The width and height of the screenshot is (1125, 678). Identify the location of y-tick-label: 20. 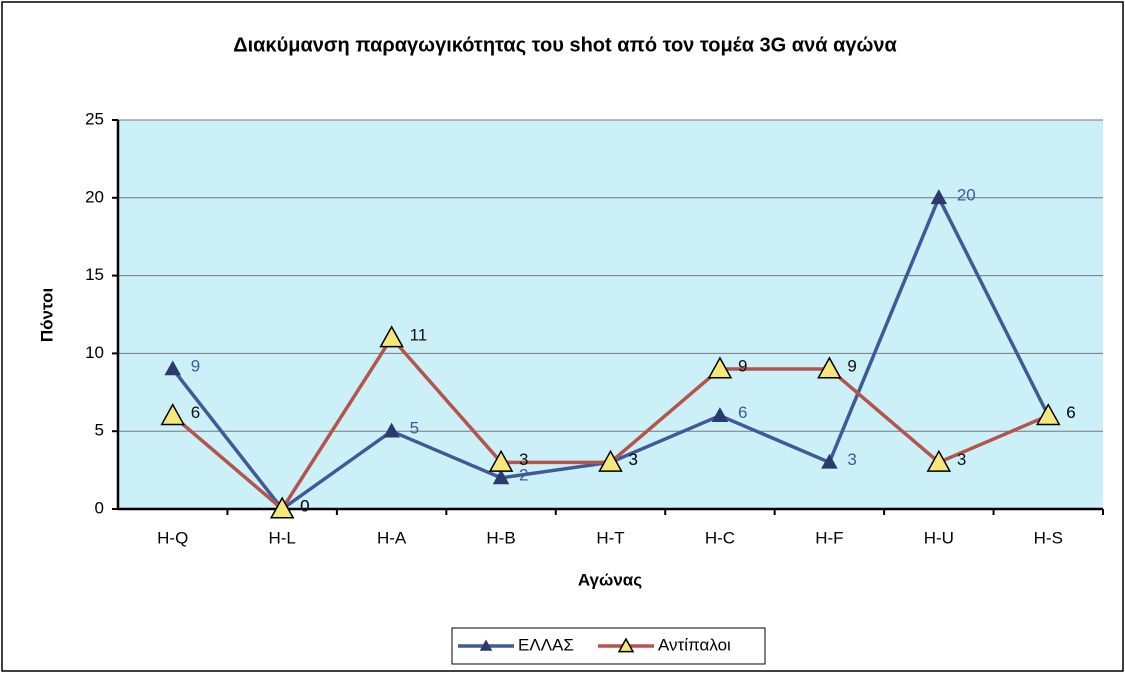
(94, 196).